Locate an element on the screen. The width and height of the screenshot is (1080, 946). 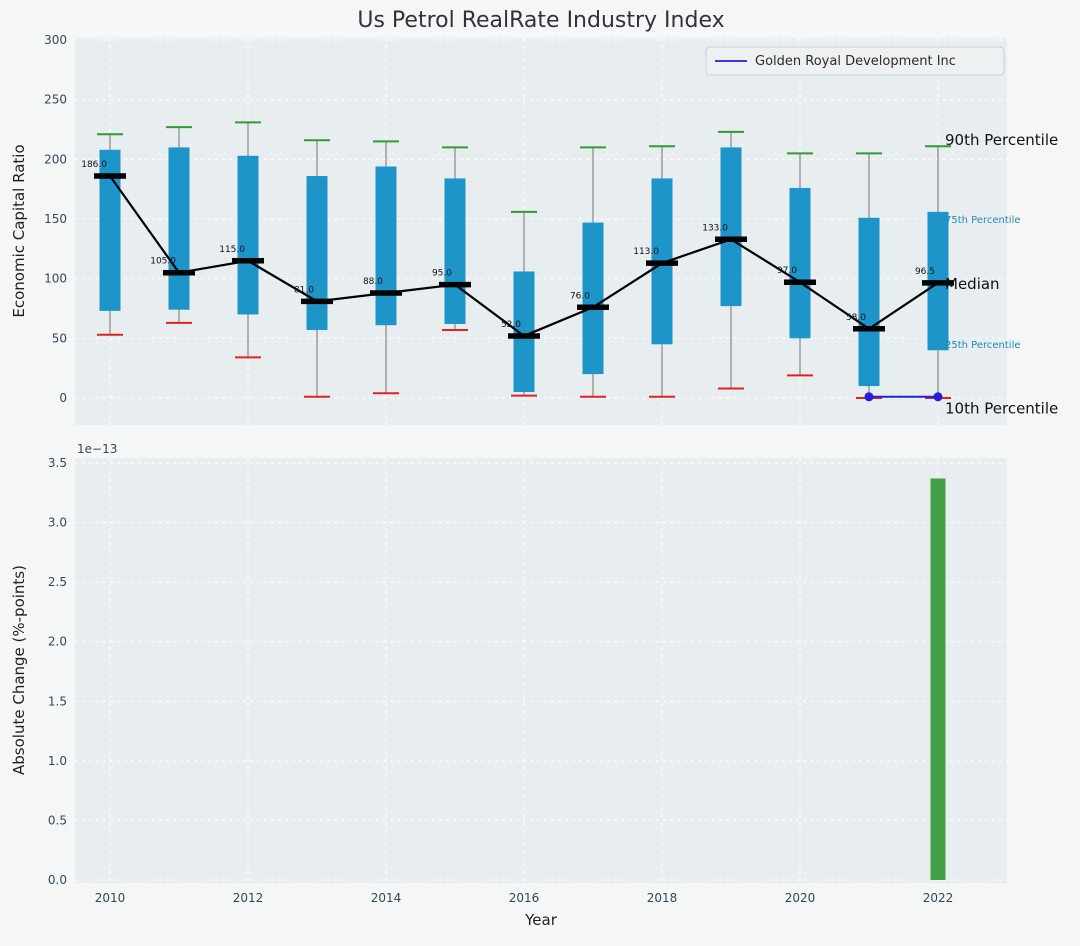
box-2017 is located at coordinates (593, 298).